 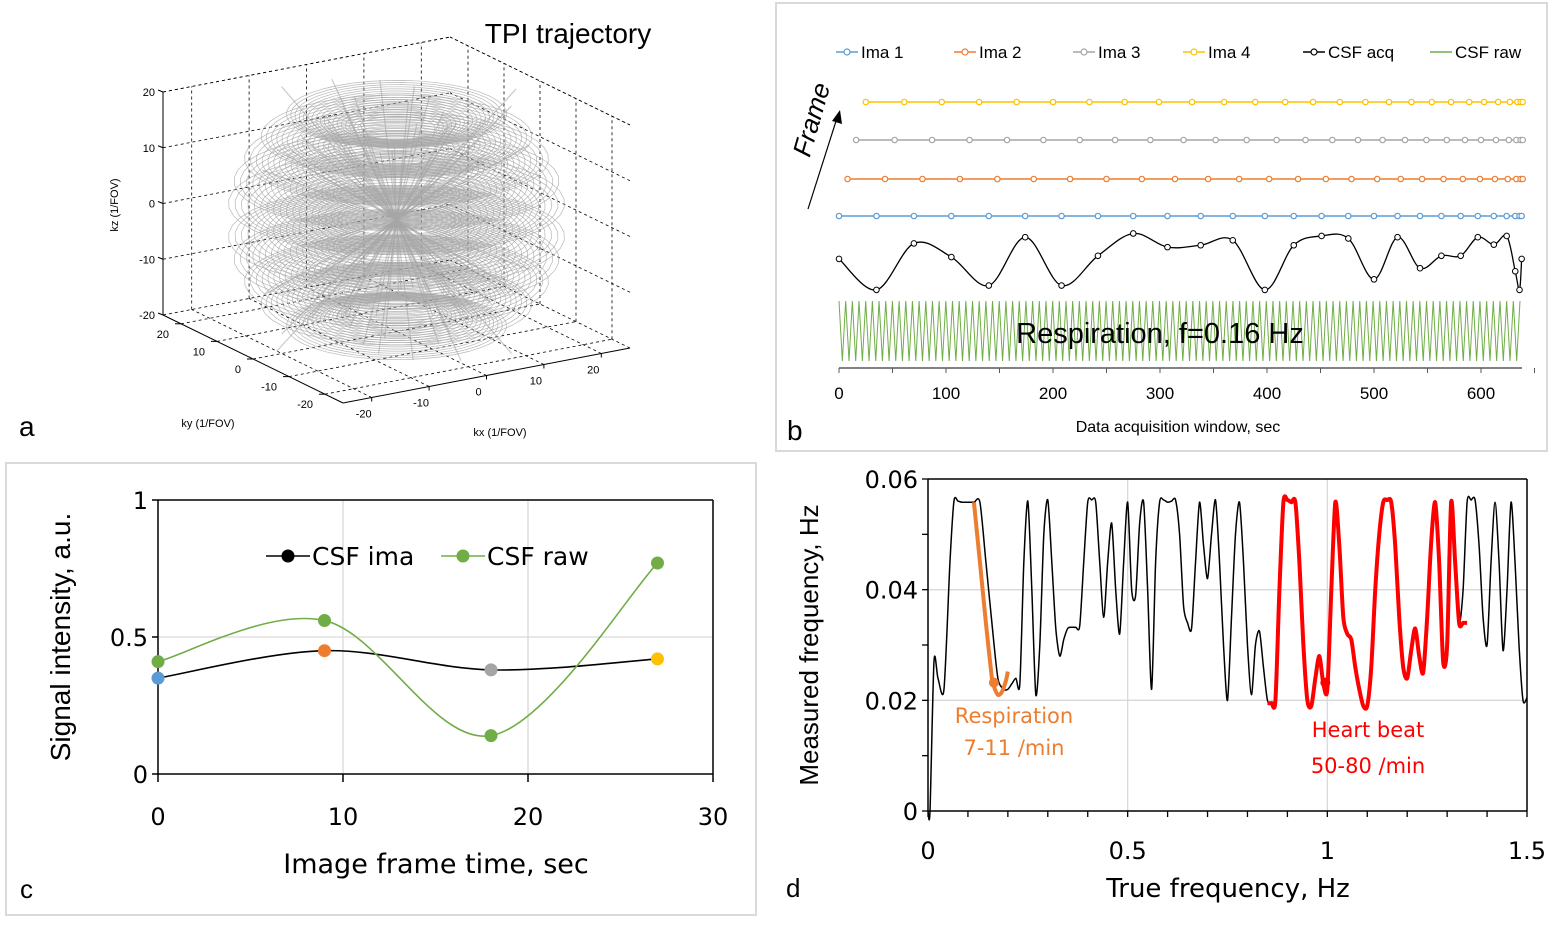 I want to click on legend-item: CSF ima, so click(x=340, y=556).